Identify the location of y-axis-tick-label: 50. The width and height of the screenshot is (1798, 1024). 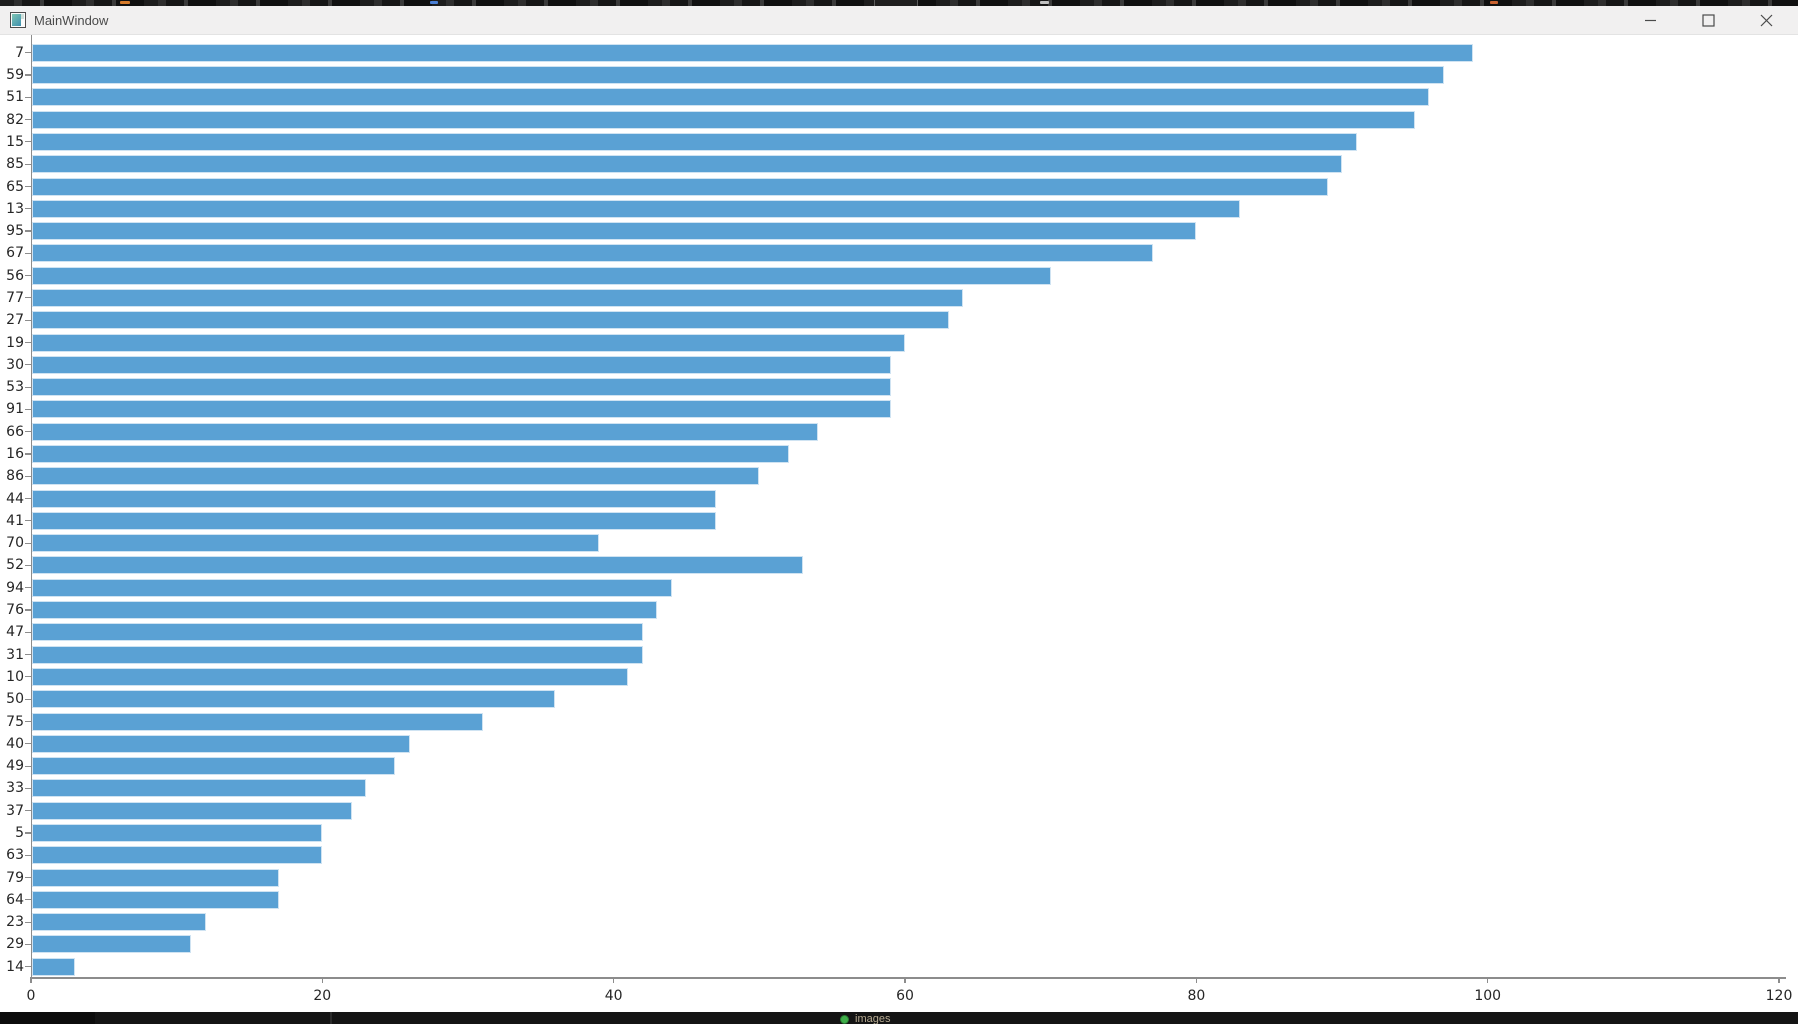
(15, 699).